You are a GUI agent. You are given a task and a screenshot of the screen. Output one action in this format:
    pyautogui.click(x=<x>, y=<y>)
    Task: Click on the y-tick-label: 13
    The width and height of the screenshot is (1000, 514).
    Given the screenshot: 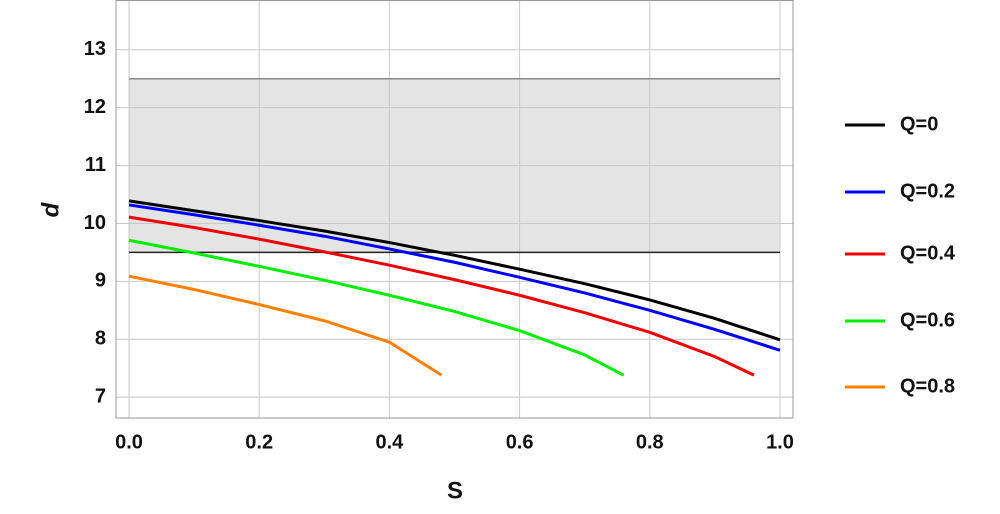 What is the action you would take?
    pyautogui.click(x=95, y=49)
    